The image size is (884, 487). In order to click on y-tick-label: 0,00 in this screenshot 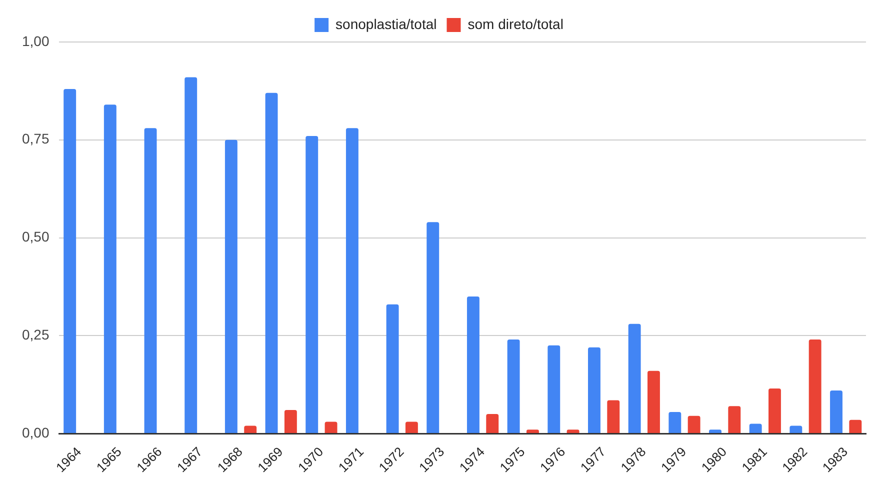, I will do `click(36, 432)`.